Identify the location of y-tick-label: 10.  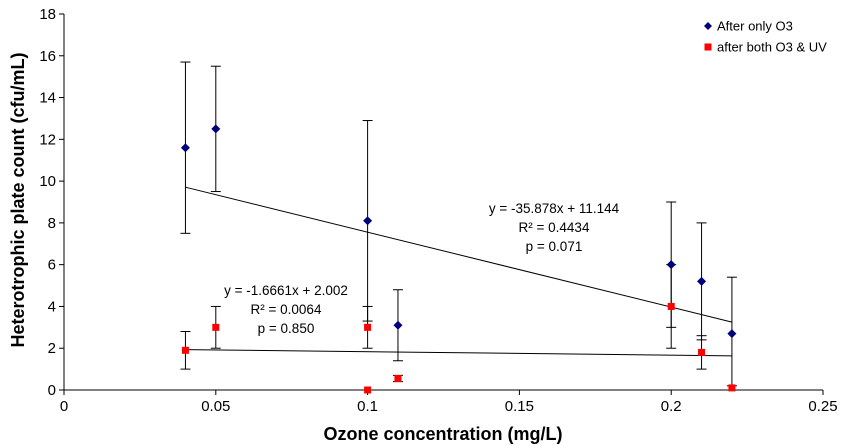
(47, 181).